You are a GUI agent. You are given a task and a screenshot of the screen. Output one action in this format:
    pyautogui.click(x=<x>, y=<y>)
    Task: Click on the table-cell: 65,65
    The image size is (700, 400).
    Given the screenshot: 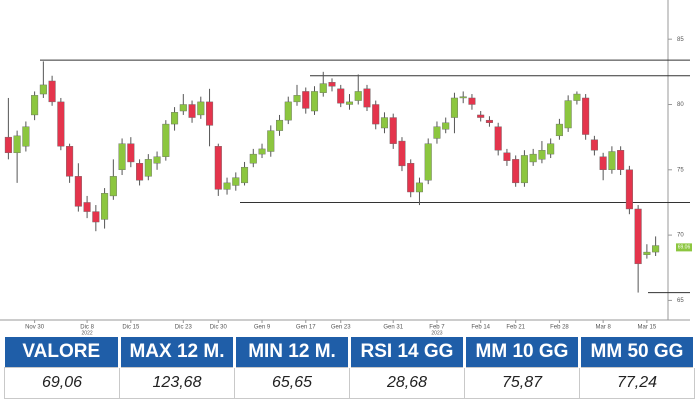 What is the action you would take?
    pyautogui.click(x=292, y=383)
    